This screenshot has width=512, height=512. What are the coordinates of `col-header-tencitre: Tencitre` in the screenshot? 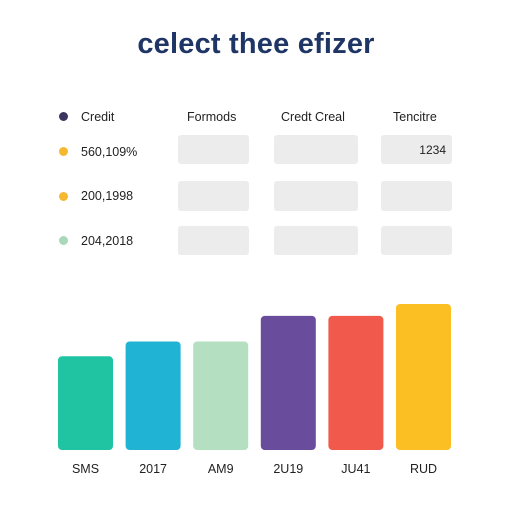 It's located at (415, 117).